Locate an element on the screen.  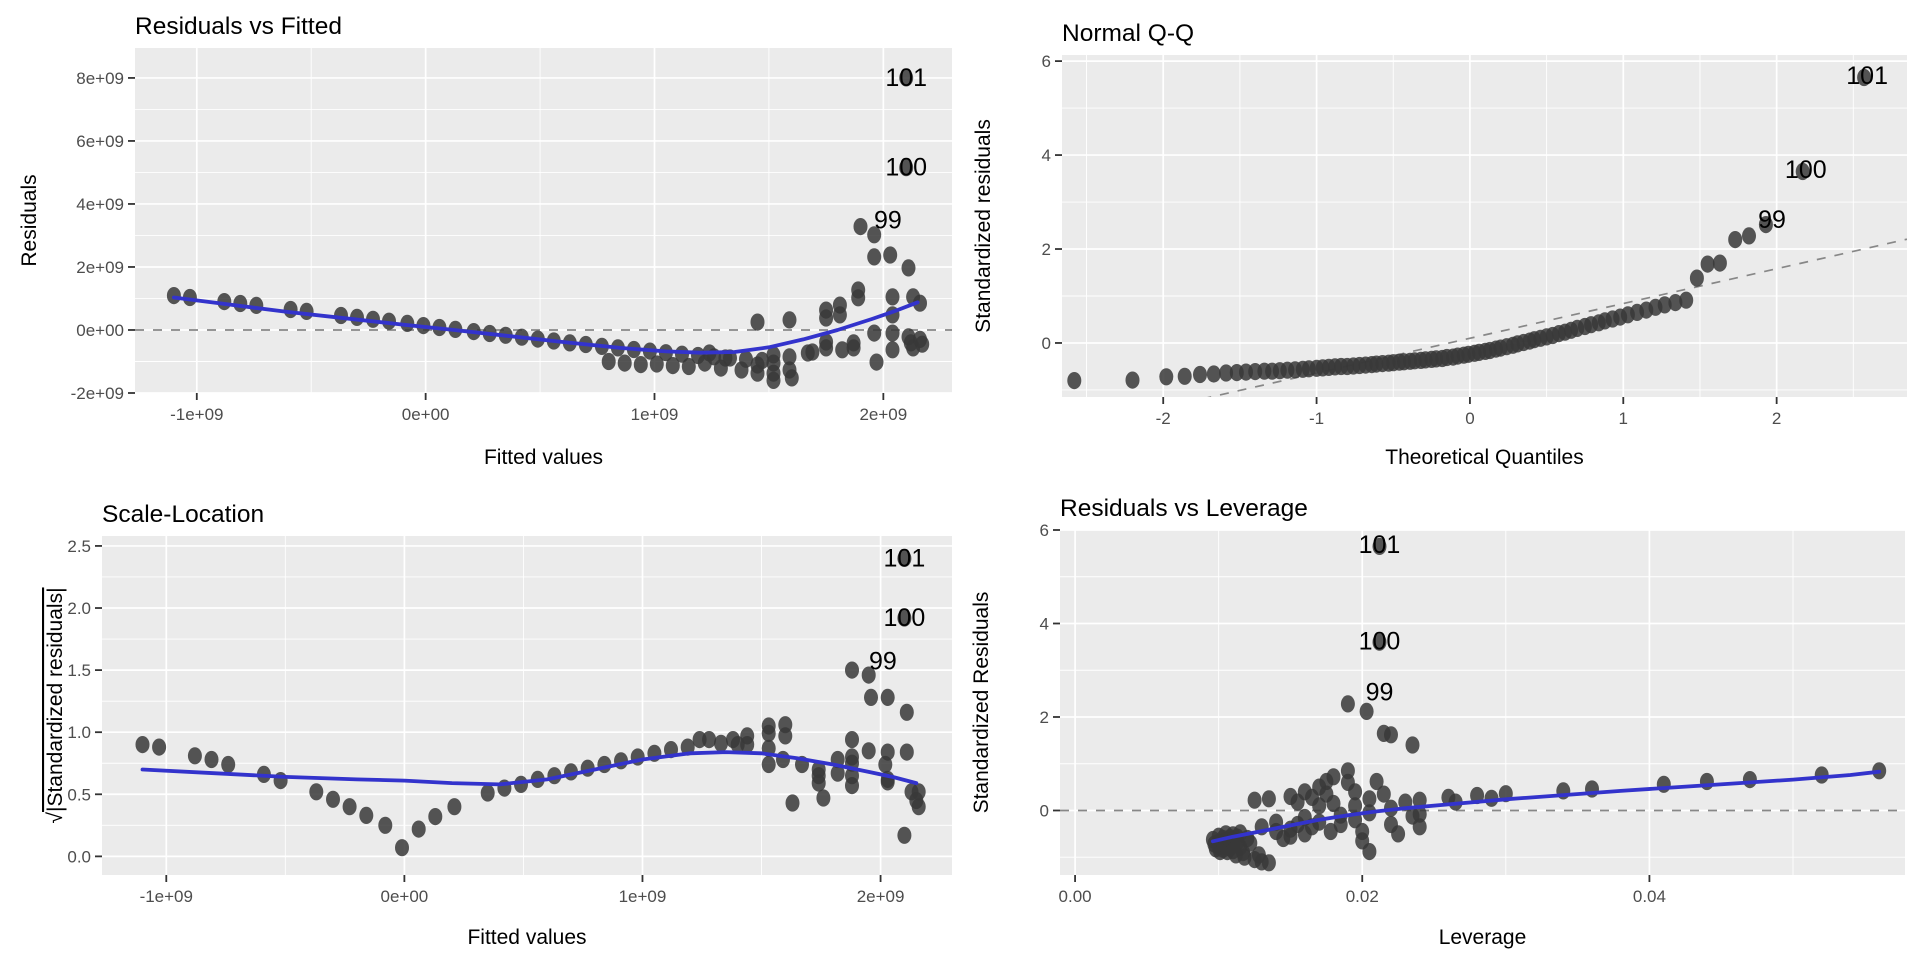
panel-title: Scale-Location is located at coordinates (183, 514).